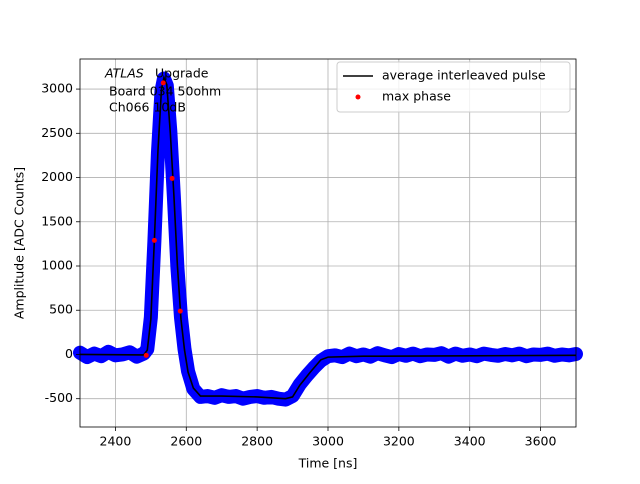 The width and height of the screenshot is (640, 484). Describe the element at coordinates (59, 397) in the screenshot. I see `y-tick-label: -500` at that location.